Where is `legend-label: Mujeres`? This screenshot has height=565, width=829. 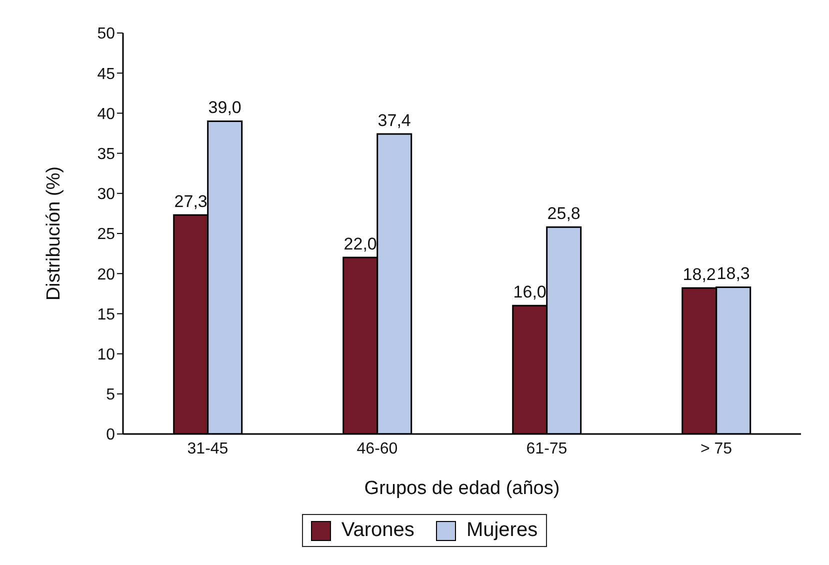 legend-label: Mujeres is located at coordinates (501, 530).